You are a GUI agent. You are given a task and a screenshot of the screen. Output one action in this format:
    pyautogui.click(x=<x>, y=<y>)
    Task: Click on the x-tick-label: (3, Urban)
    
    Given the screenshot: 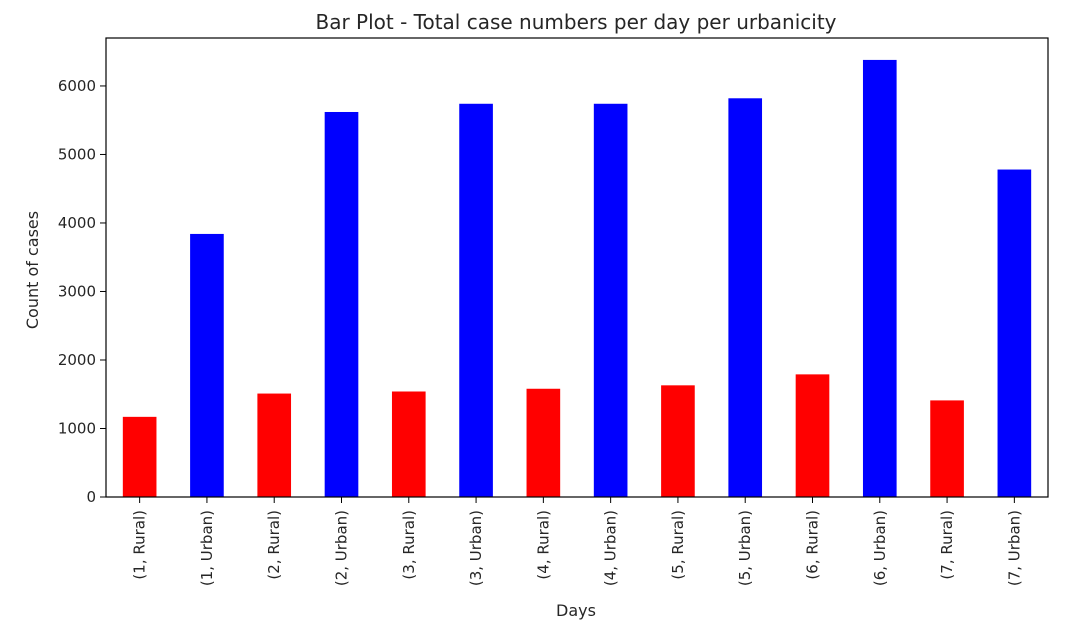 What is the action you would take?
    pyautogui.click(x=476, y=548)
    